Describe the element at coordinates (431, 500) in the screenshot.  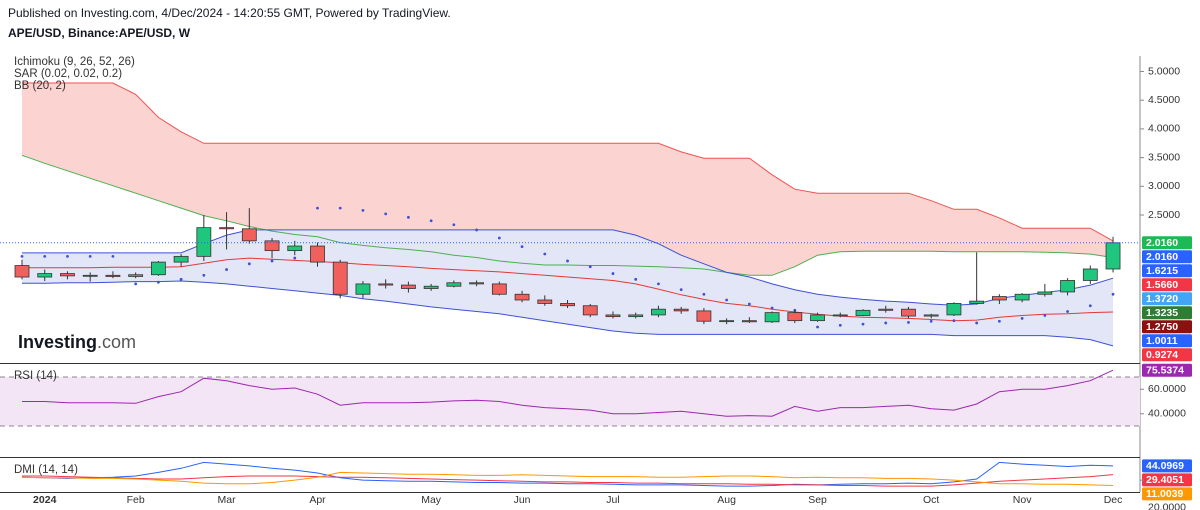
I see `x-tick-label: May` at that location.